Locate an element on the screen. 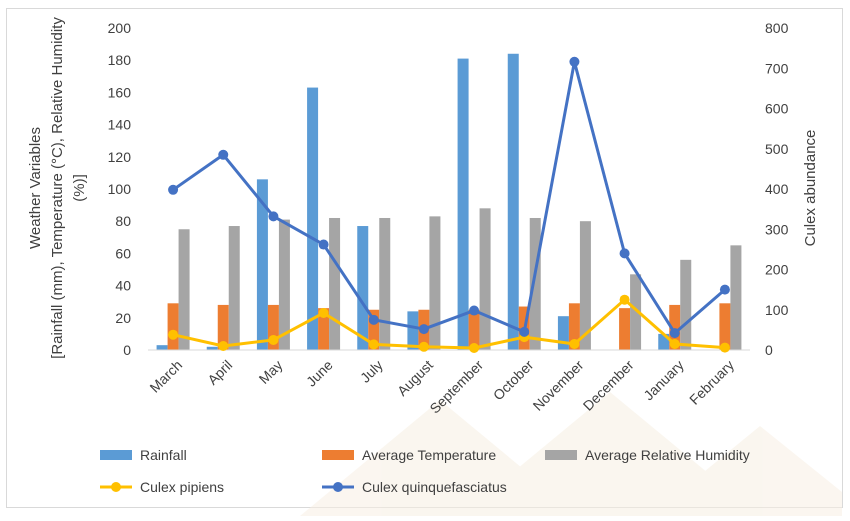 The width and height of the screenshot is (850, 521). left-tick-label: 140 is located at coordinates (120, 125).